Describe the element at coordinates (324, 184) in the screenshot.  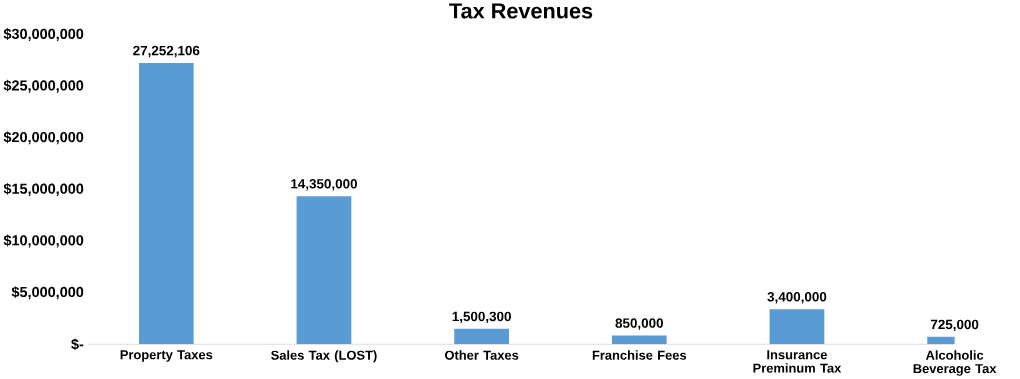
I see `data-label: 14,350,000` at that location.